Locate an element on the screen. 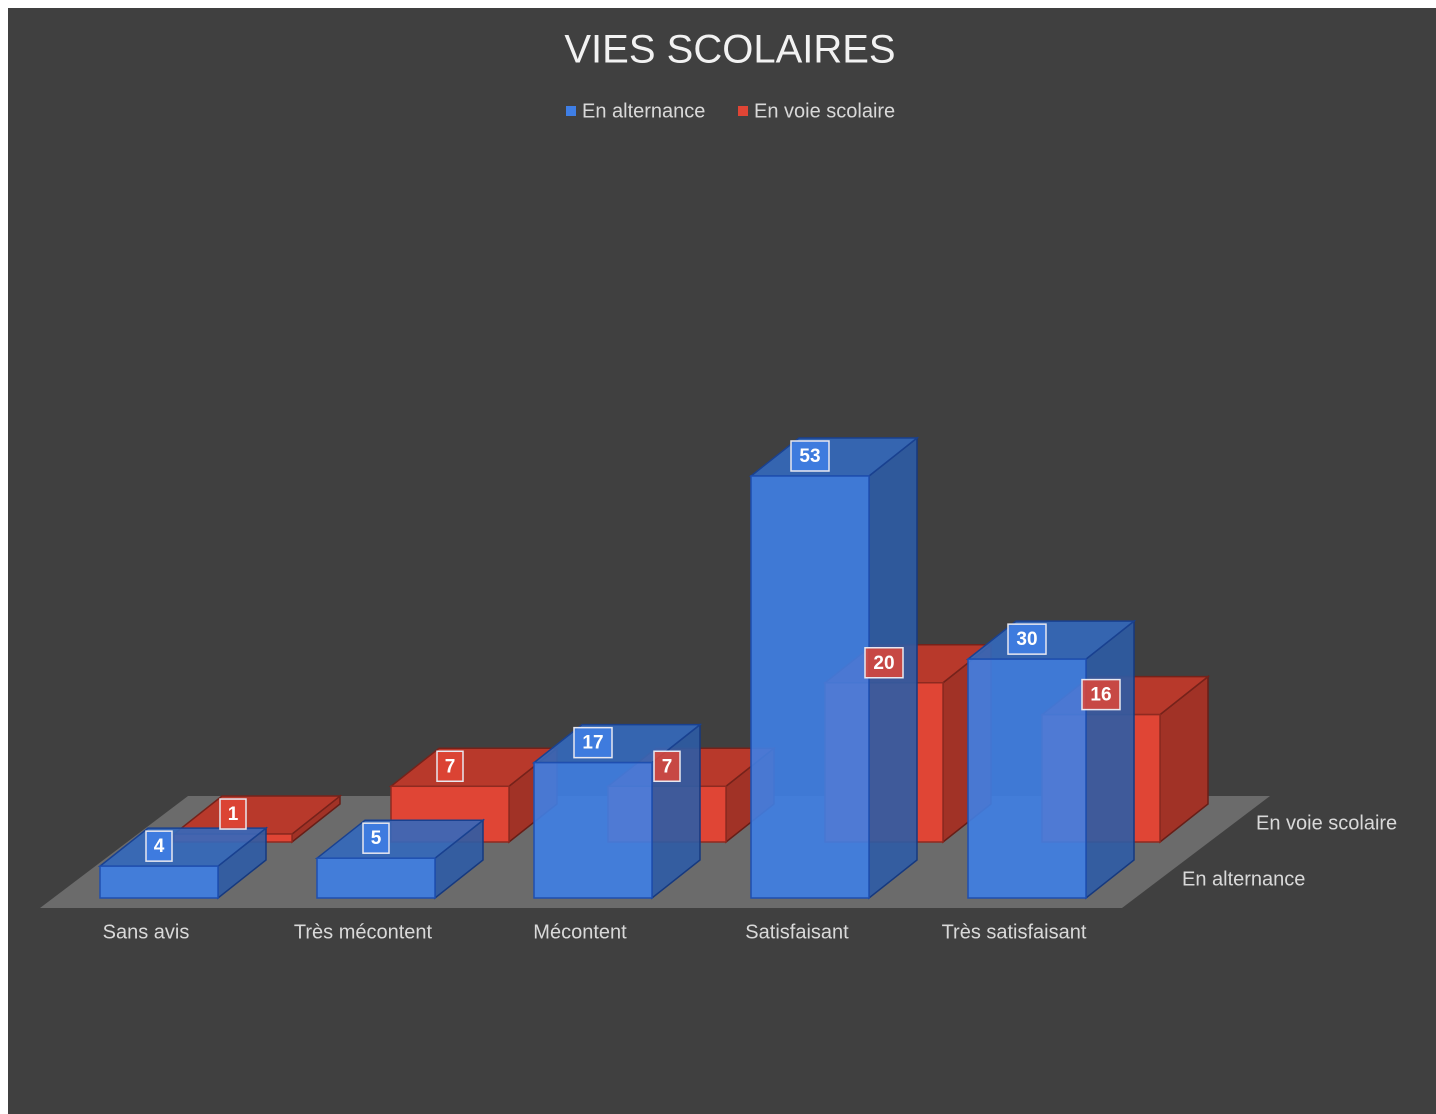 Image resolution: width=1436 pixels, height=1114 pixels. data-label: 17 is located at coordinates (592, 743).